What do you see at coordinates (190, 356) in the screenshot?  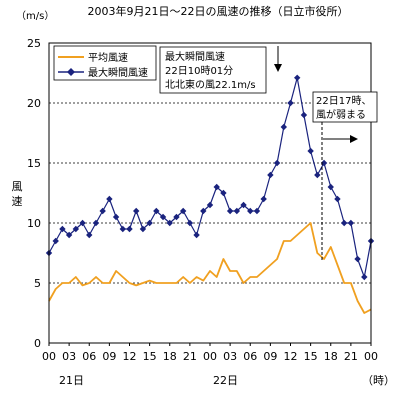 I see `x-tick-label-7: 21` at bounding box center [190, 356].